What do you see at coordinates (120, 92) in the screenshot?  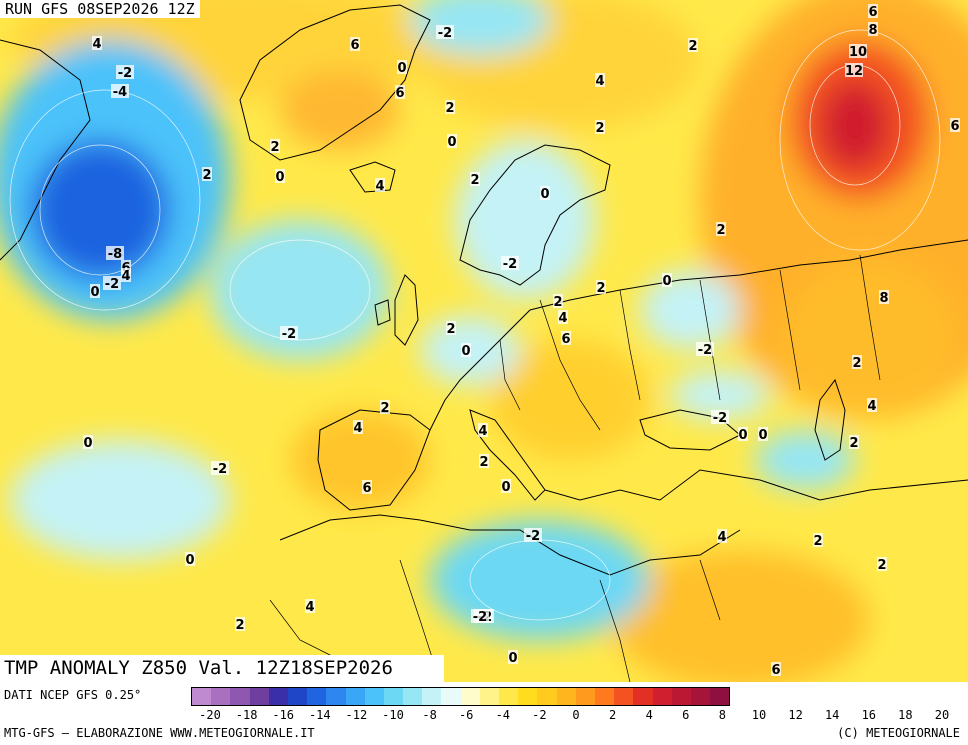 I see `anomaly-value-label: -4` at bounding box center [120, 92].